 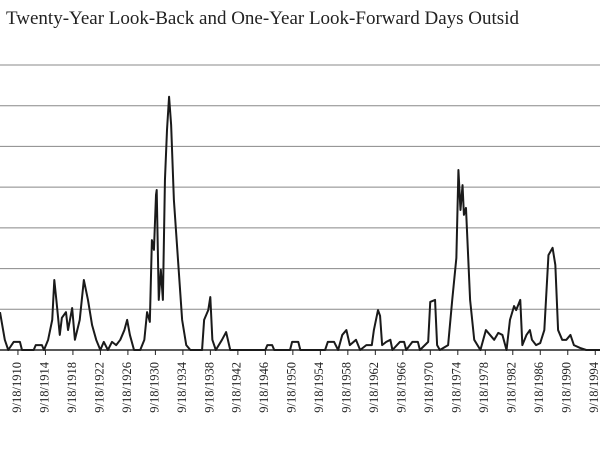 I want to click on x-tick-label: 9/18/1938, so click(x=209, y=387).